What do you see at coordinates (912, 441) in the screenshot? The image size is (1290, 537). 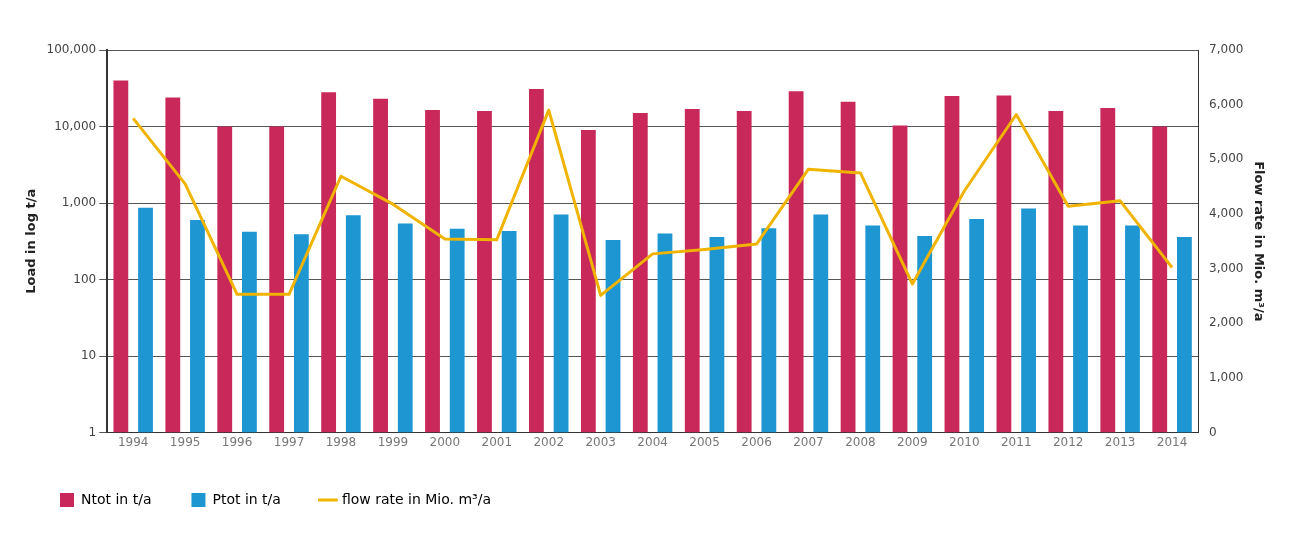 I see `x-tick-label: 2009` at bounding box center [912, 441].